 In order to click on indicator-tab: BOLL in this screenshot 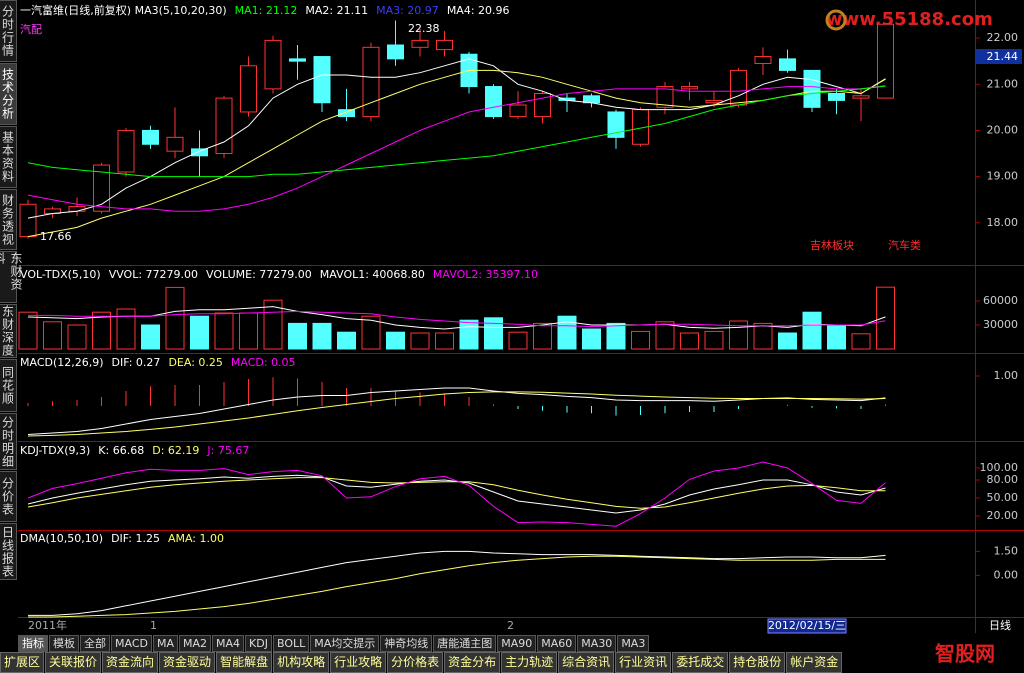, I will do `click(291, 643)`.